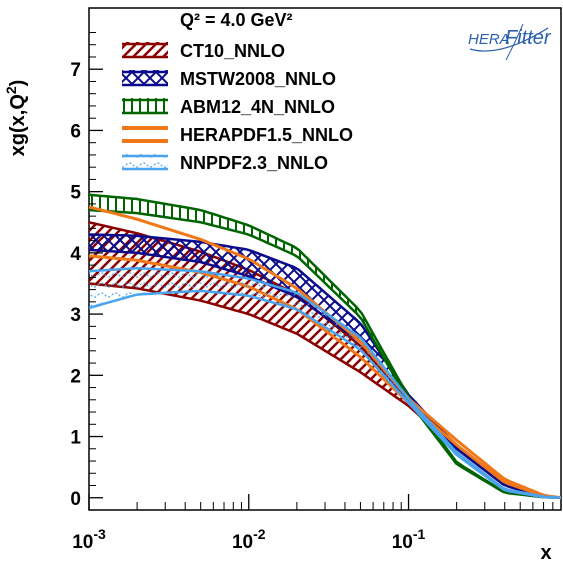  What do you see at coordinates (75, 315) in the screenshot?
I see `y-tick-label-3: 3` at bounding box center [75, 315].